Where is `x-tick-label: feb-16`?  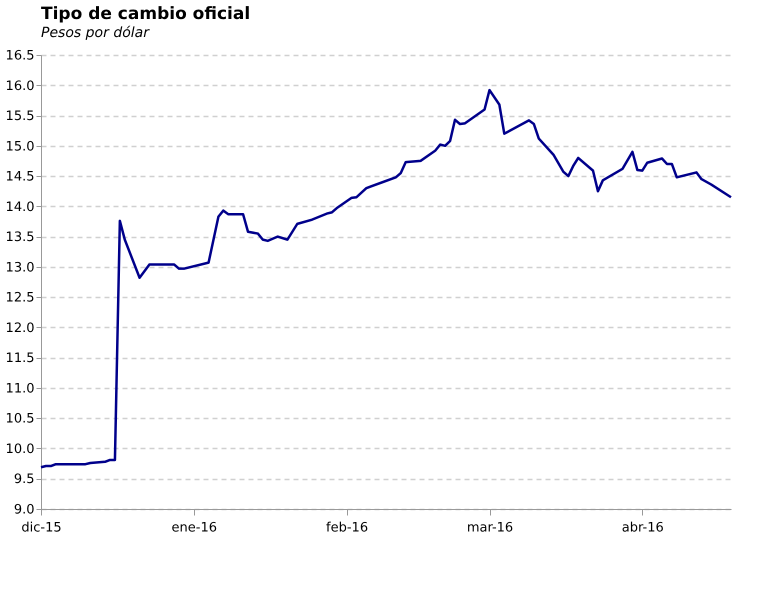
x-tick-label: feb-16 is located at coordinates (347, 528).